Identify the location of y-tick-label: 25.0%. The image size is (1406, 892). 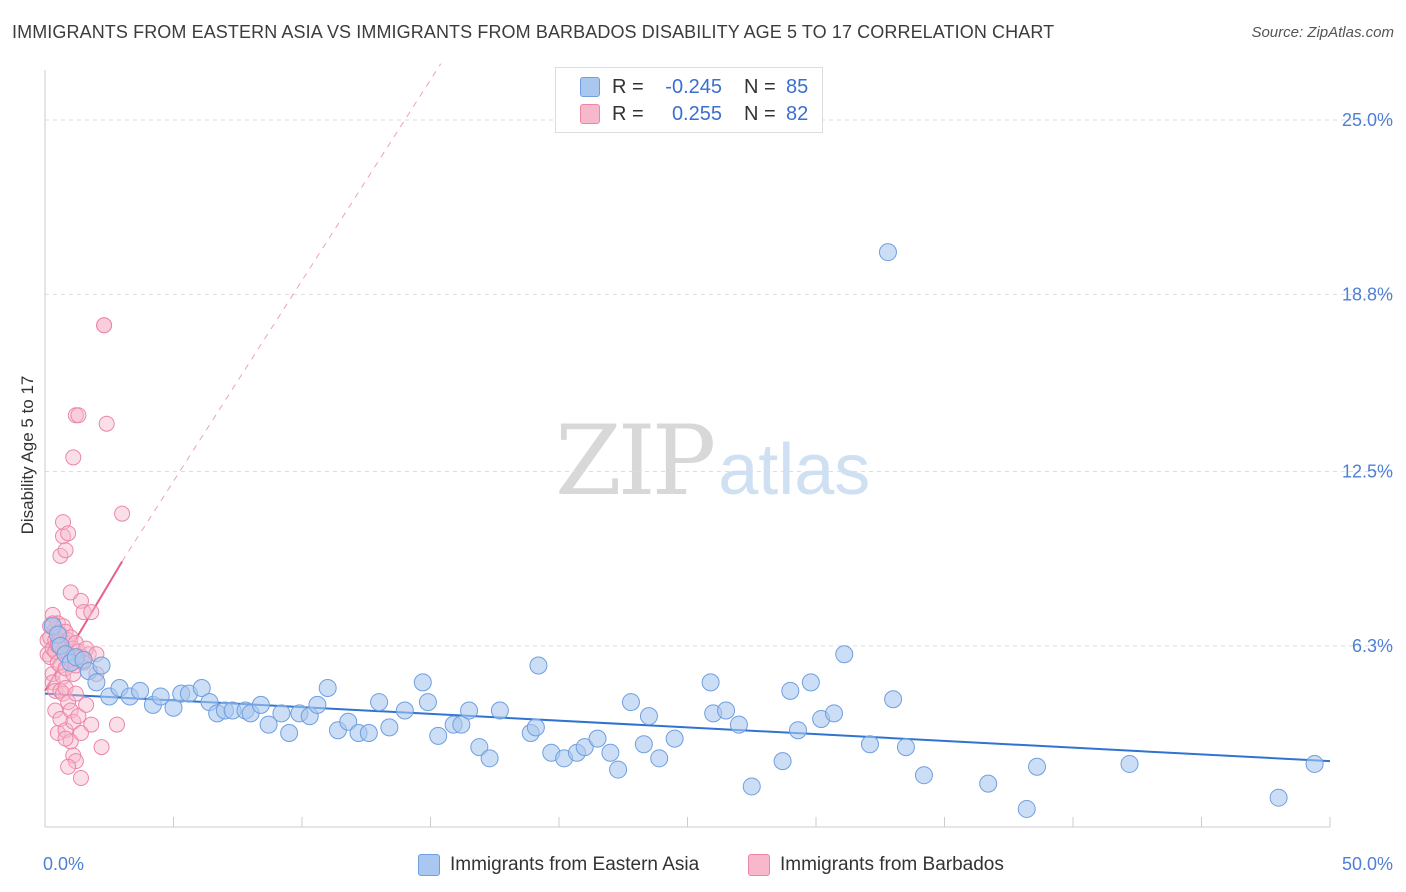
(1367, 120).